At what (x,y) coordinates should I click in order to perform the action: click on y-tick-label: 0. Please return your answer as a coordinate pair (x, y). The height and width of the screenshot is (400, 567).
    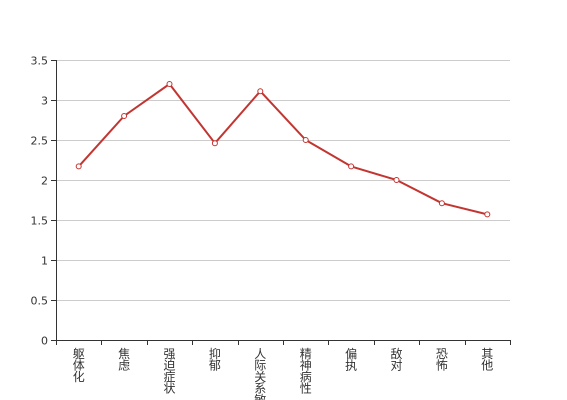
    Looking at the image, I should click on (44, 341).